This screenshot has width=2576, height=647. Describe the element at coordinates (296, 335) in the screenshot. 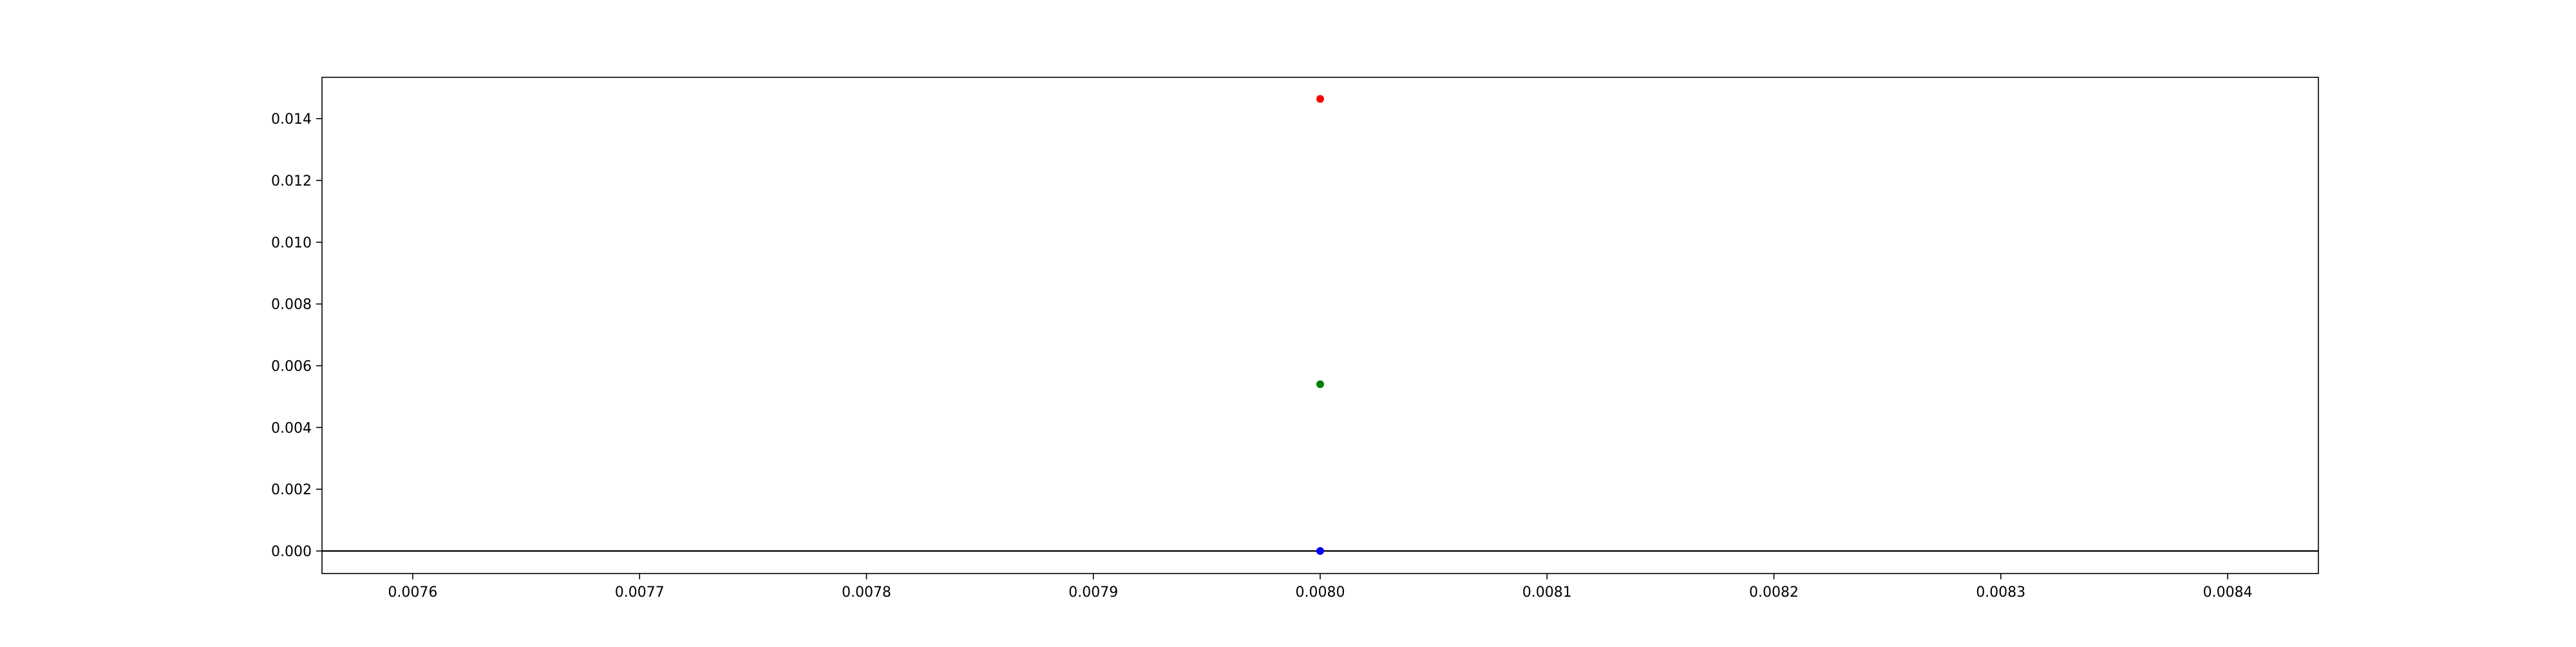

I see `y-axis: 0.000 0.002 0.004 0.006 0.008 0.010 0.012 0.014` at that location.